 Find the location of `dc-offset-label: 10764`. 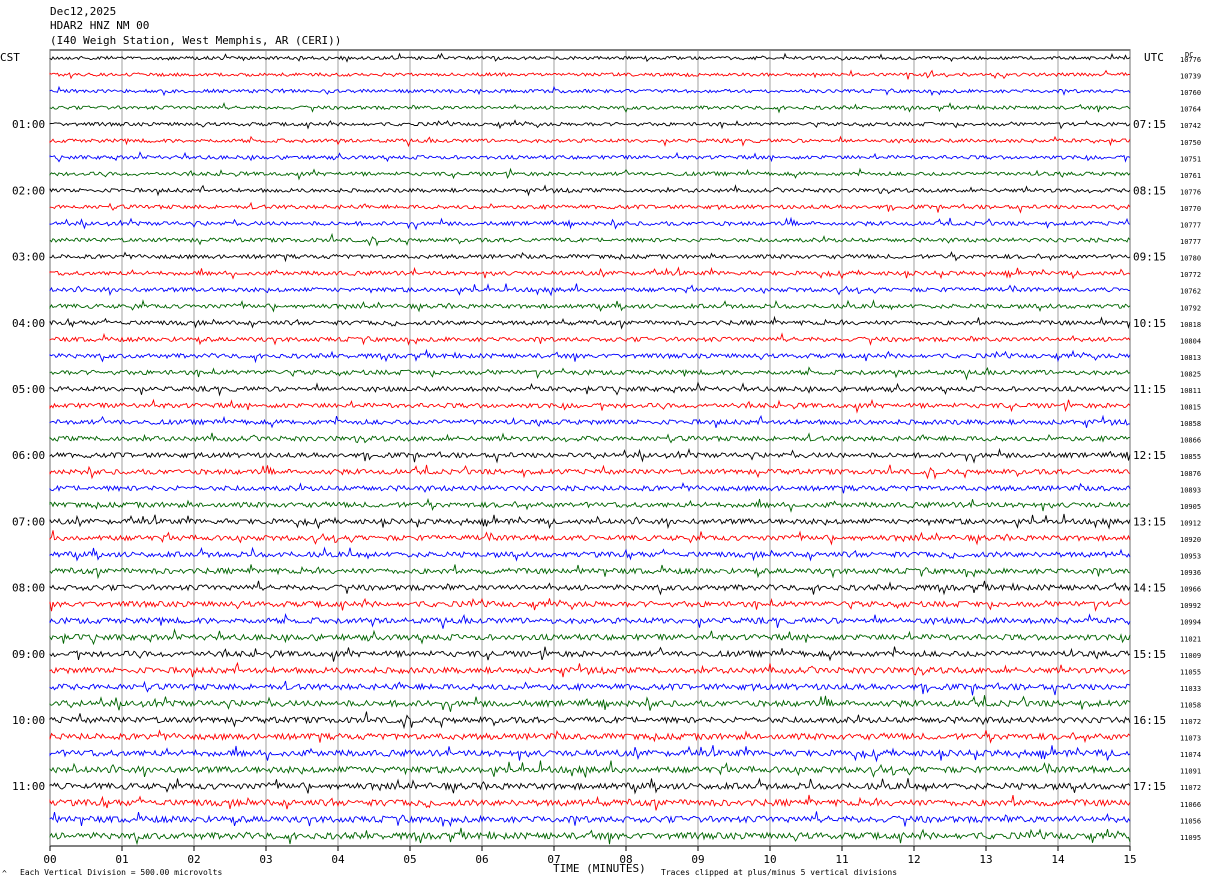

dc-offset-label: 10764 is located at coordinates (1190, 110).